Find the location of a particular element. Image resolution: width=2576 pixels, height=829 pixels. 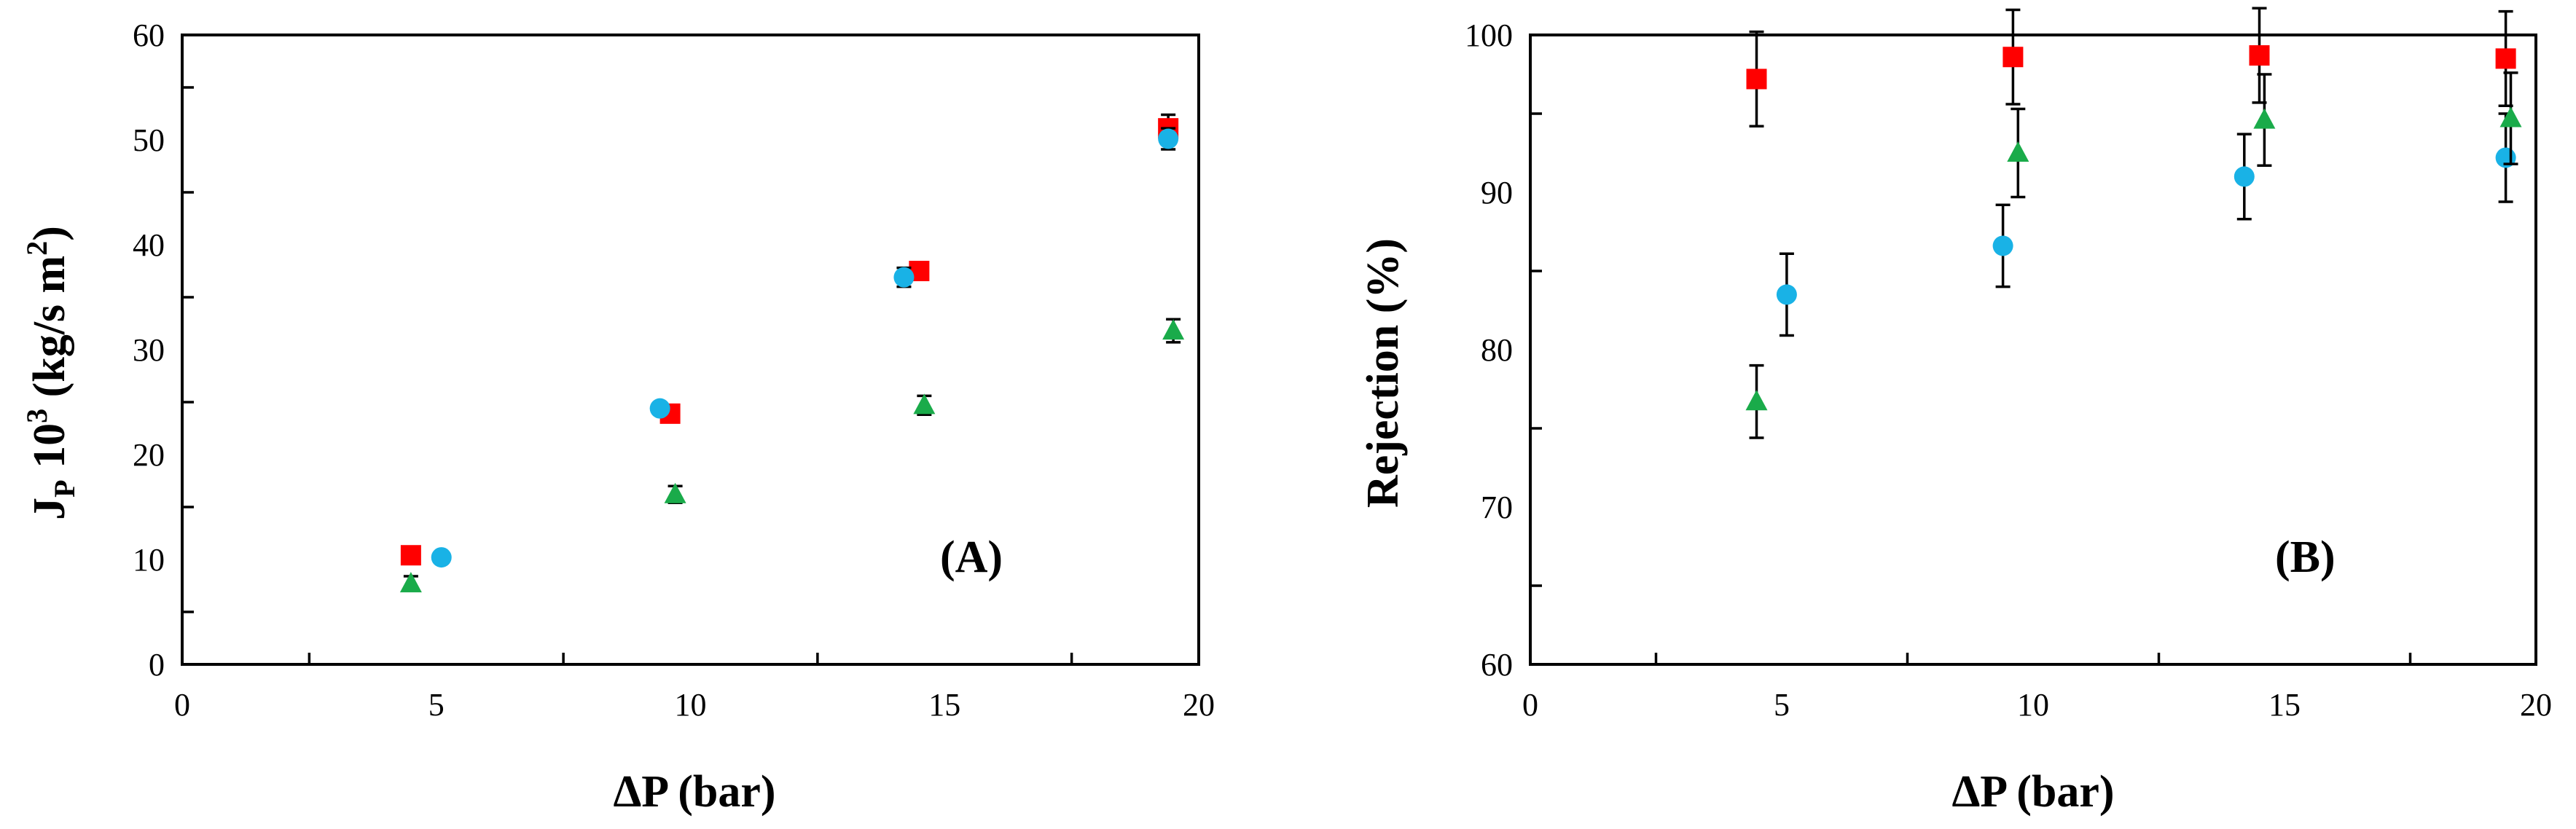

panel-a-x-tick-label: 5 is located at coordinates (436, 705).